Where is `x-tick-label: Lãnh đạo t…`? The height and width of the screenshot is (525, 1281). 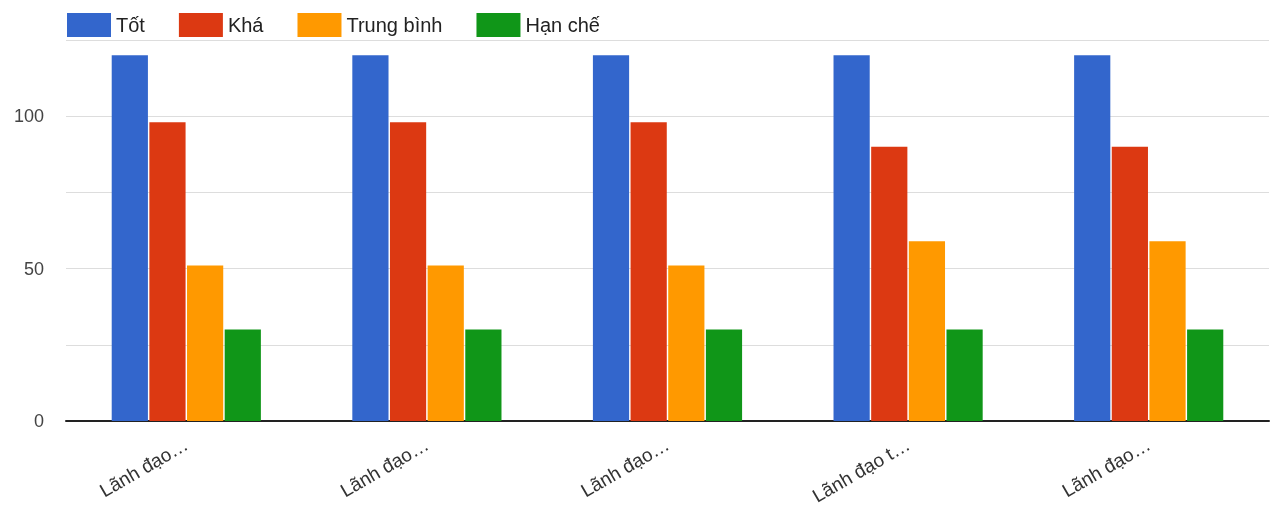
x-tick-label: Lãnh đạo t… is located at coordinates (861, 470).